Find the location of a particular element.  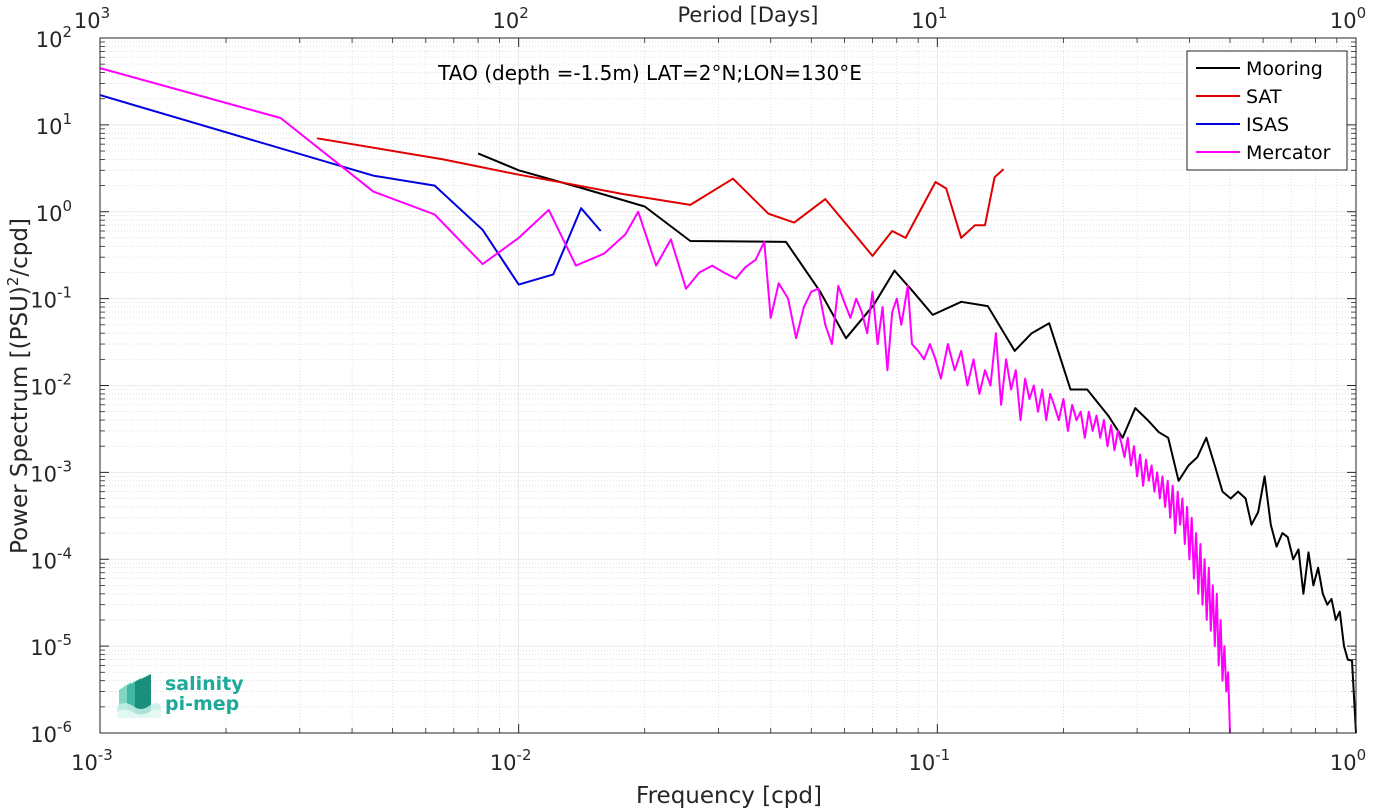

y-axis-label-tail: /cpd] is located at coordinates (20, 247).